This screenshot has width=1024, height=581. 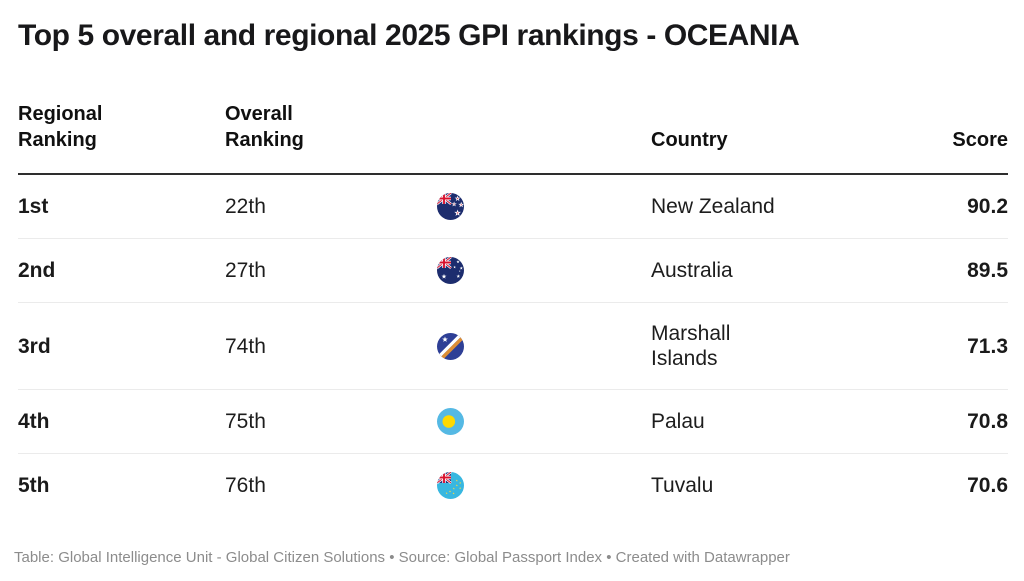 What do you see at coordinates (987, 421) in the screenshot?
I see `cell-score: 70.8` at bounding box center [987, 421].